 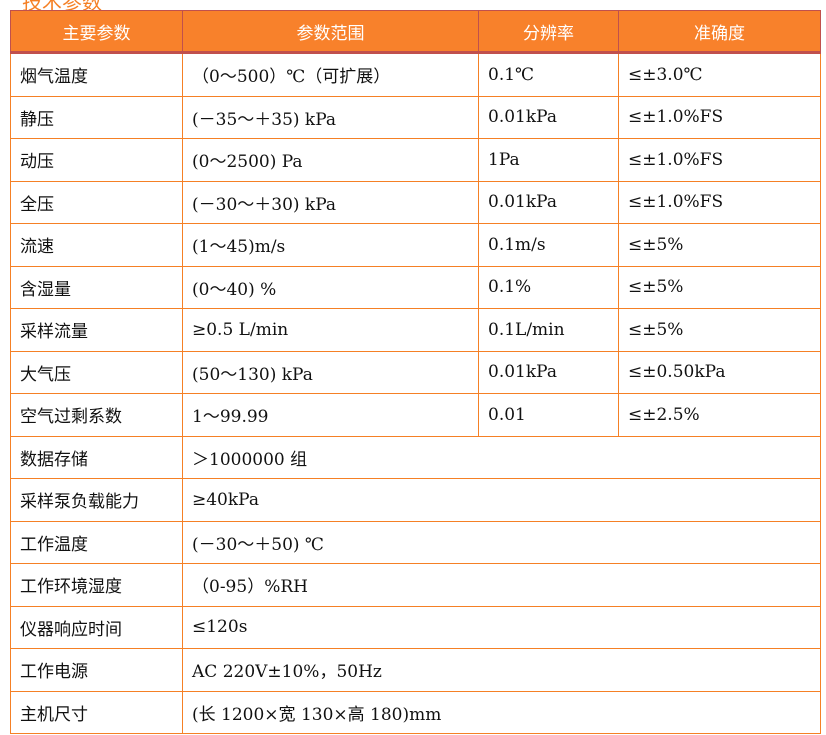 I want to click on table-cell: ≤±0.50kPa, so click(x=719, y=372).